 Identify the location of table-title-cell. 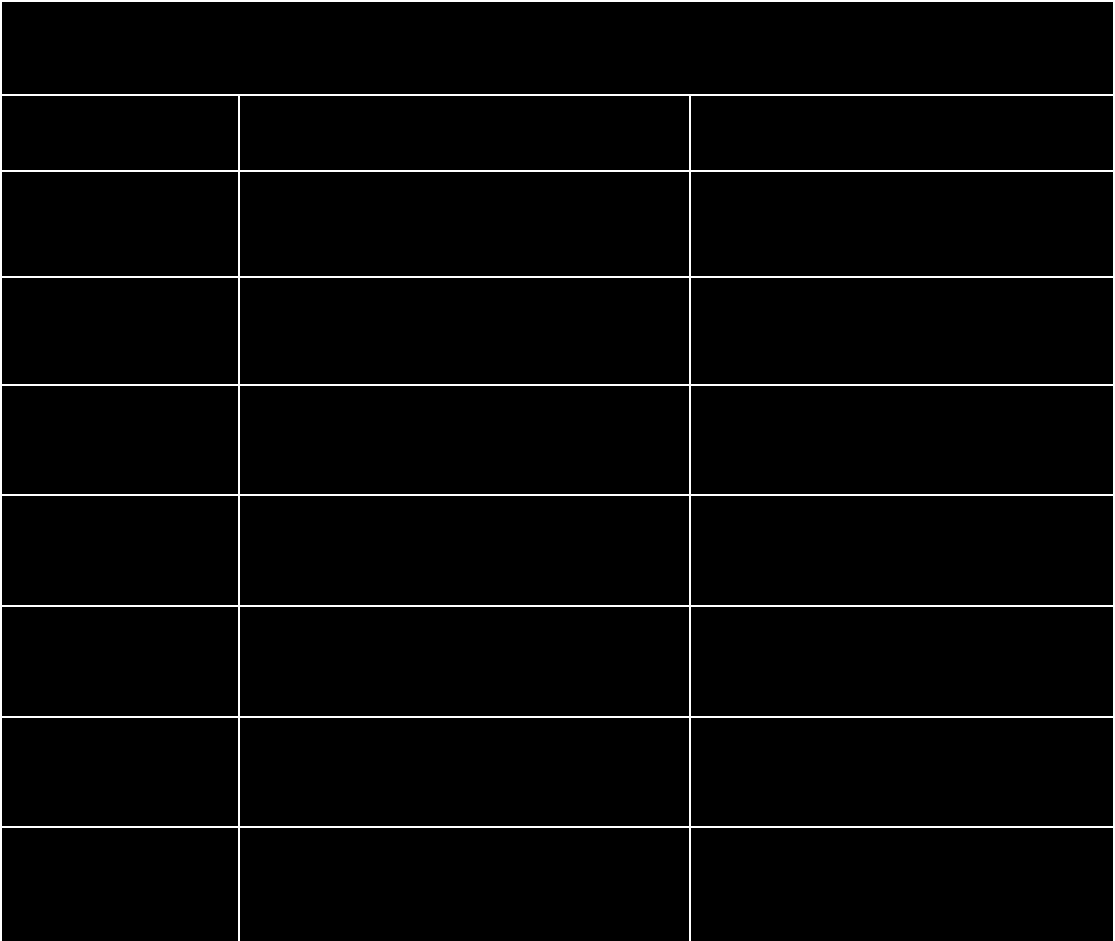
(557, 48).